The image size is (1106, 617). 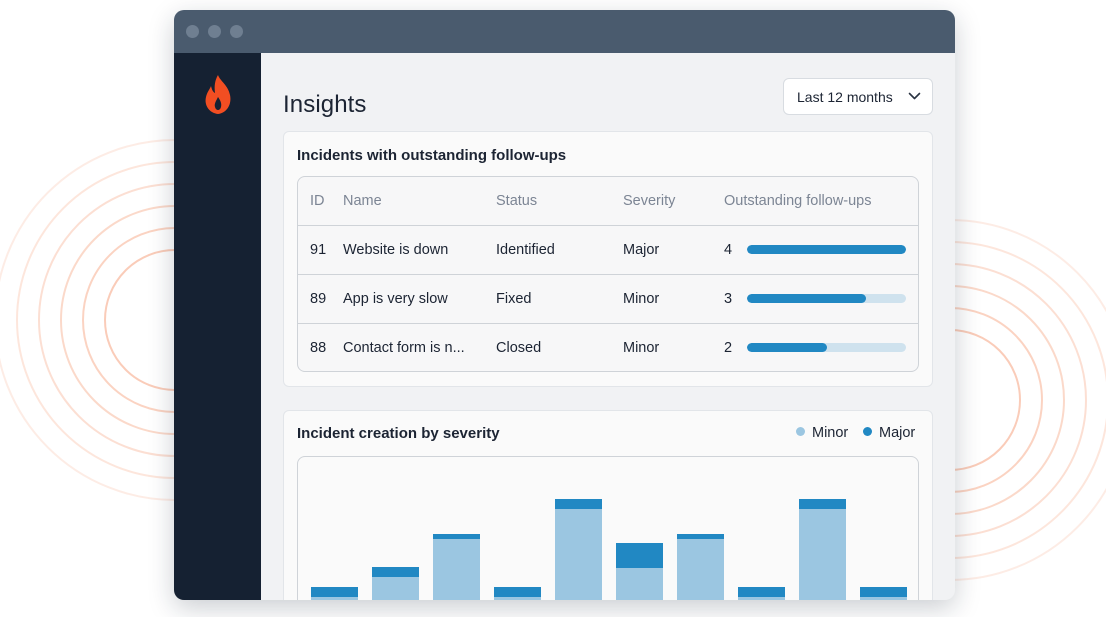 I want to click on incident-status: Fixed, so click(x=514, y=299).